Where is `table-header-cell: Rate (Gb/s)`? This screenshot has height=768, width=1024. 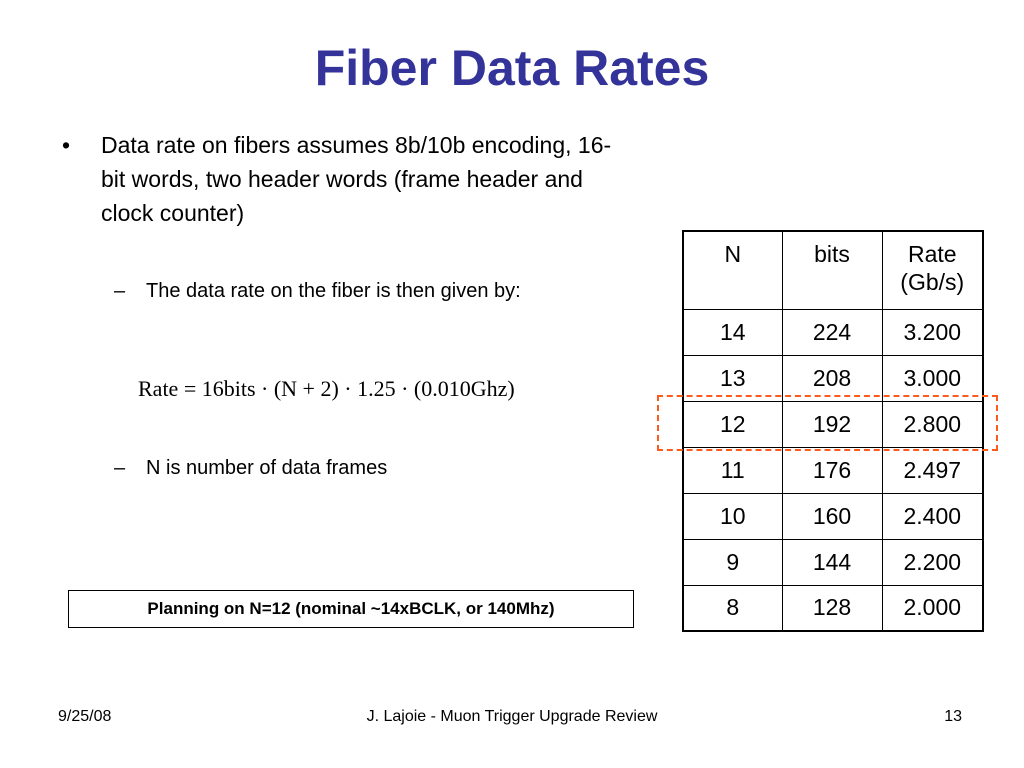
table-header-cell: Rate (Gb/s) is located at coordinates (932, 270).